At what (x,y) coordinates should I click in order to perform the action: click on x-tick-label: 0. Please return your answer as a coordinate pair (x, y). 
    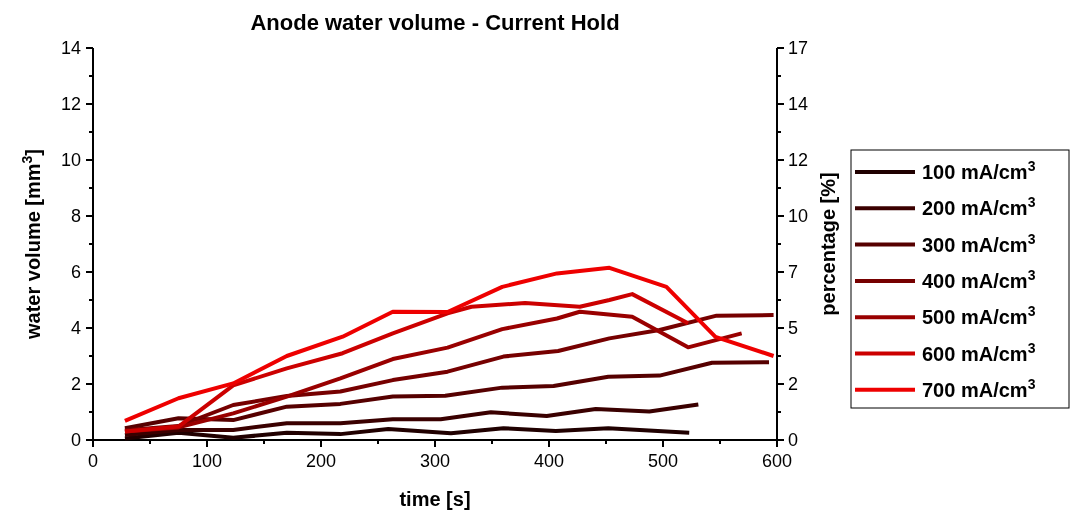
    Looking at the image, I should click on (93, 461).